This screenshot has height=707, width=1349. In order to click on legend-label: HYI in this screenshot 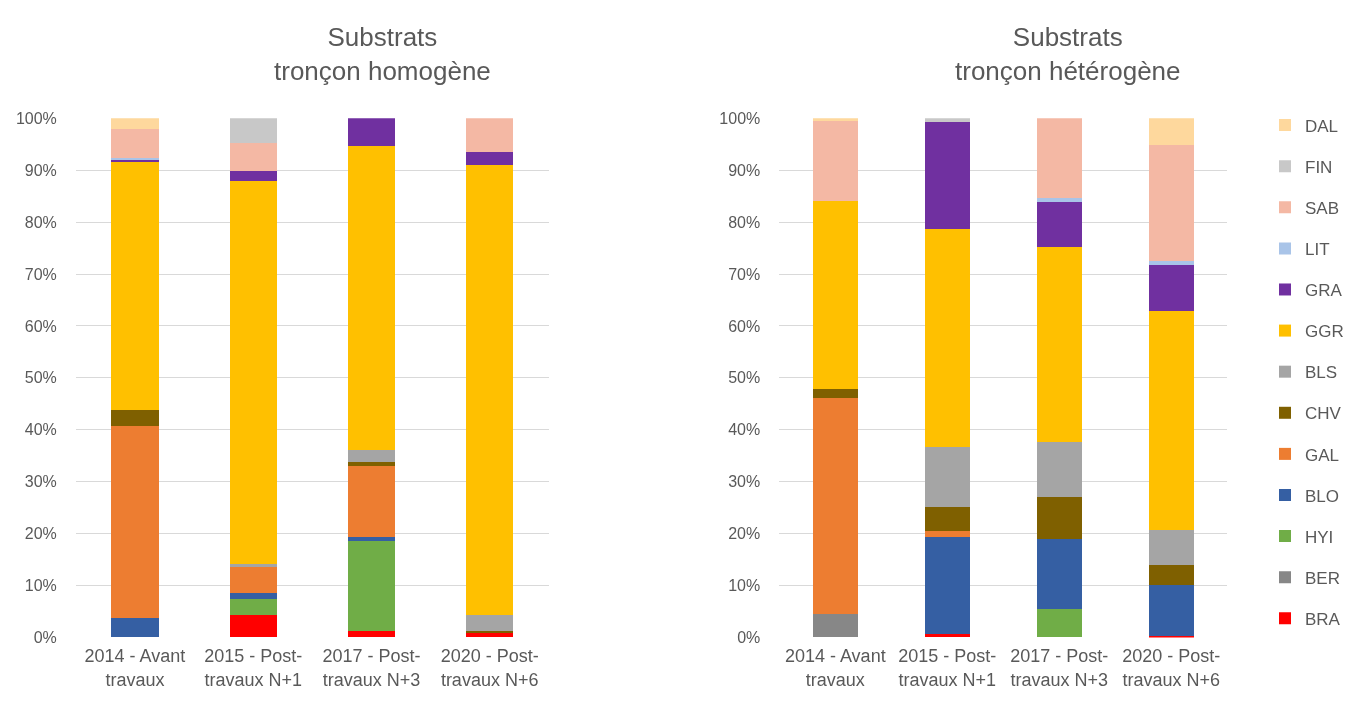, I will do `click(1319, 537)`.